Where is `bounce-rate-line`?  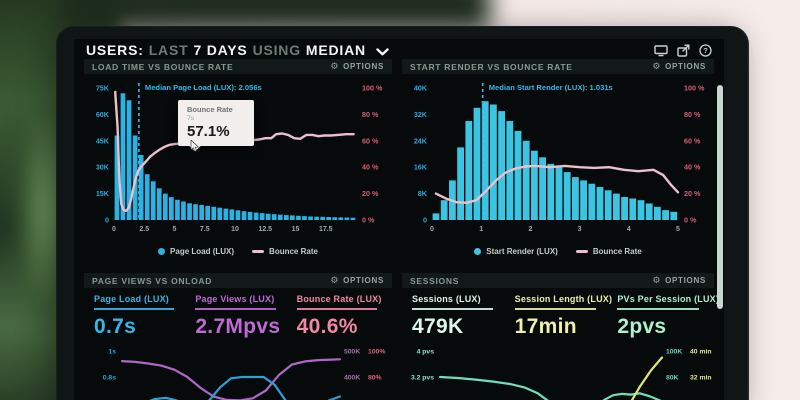
bounce-rate-line is located at coordinates (557, 184).